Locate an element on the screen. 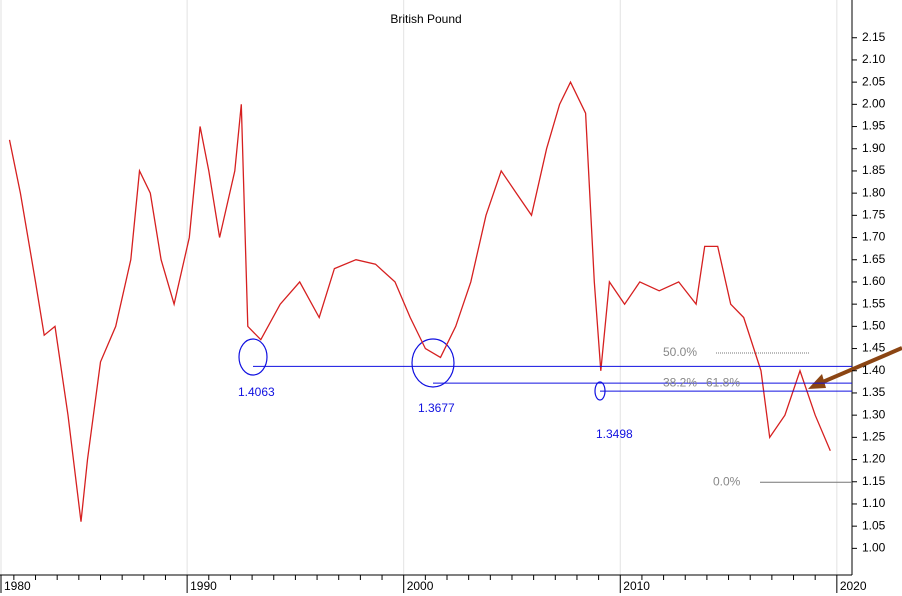 The height and width of the screenshot is (596, 902). arrow-head is located at coordinates (817, 381).